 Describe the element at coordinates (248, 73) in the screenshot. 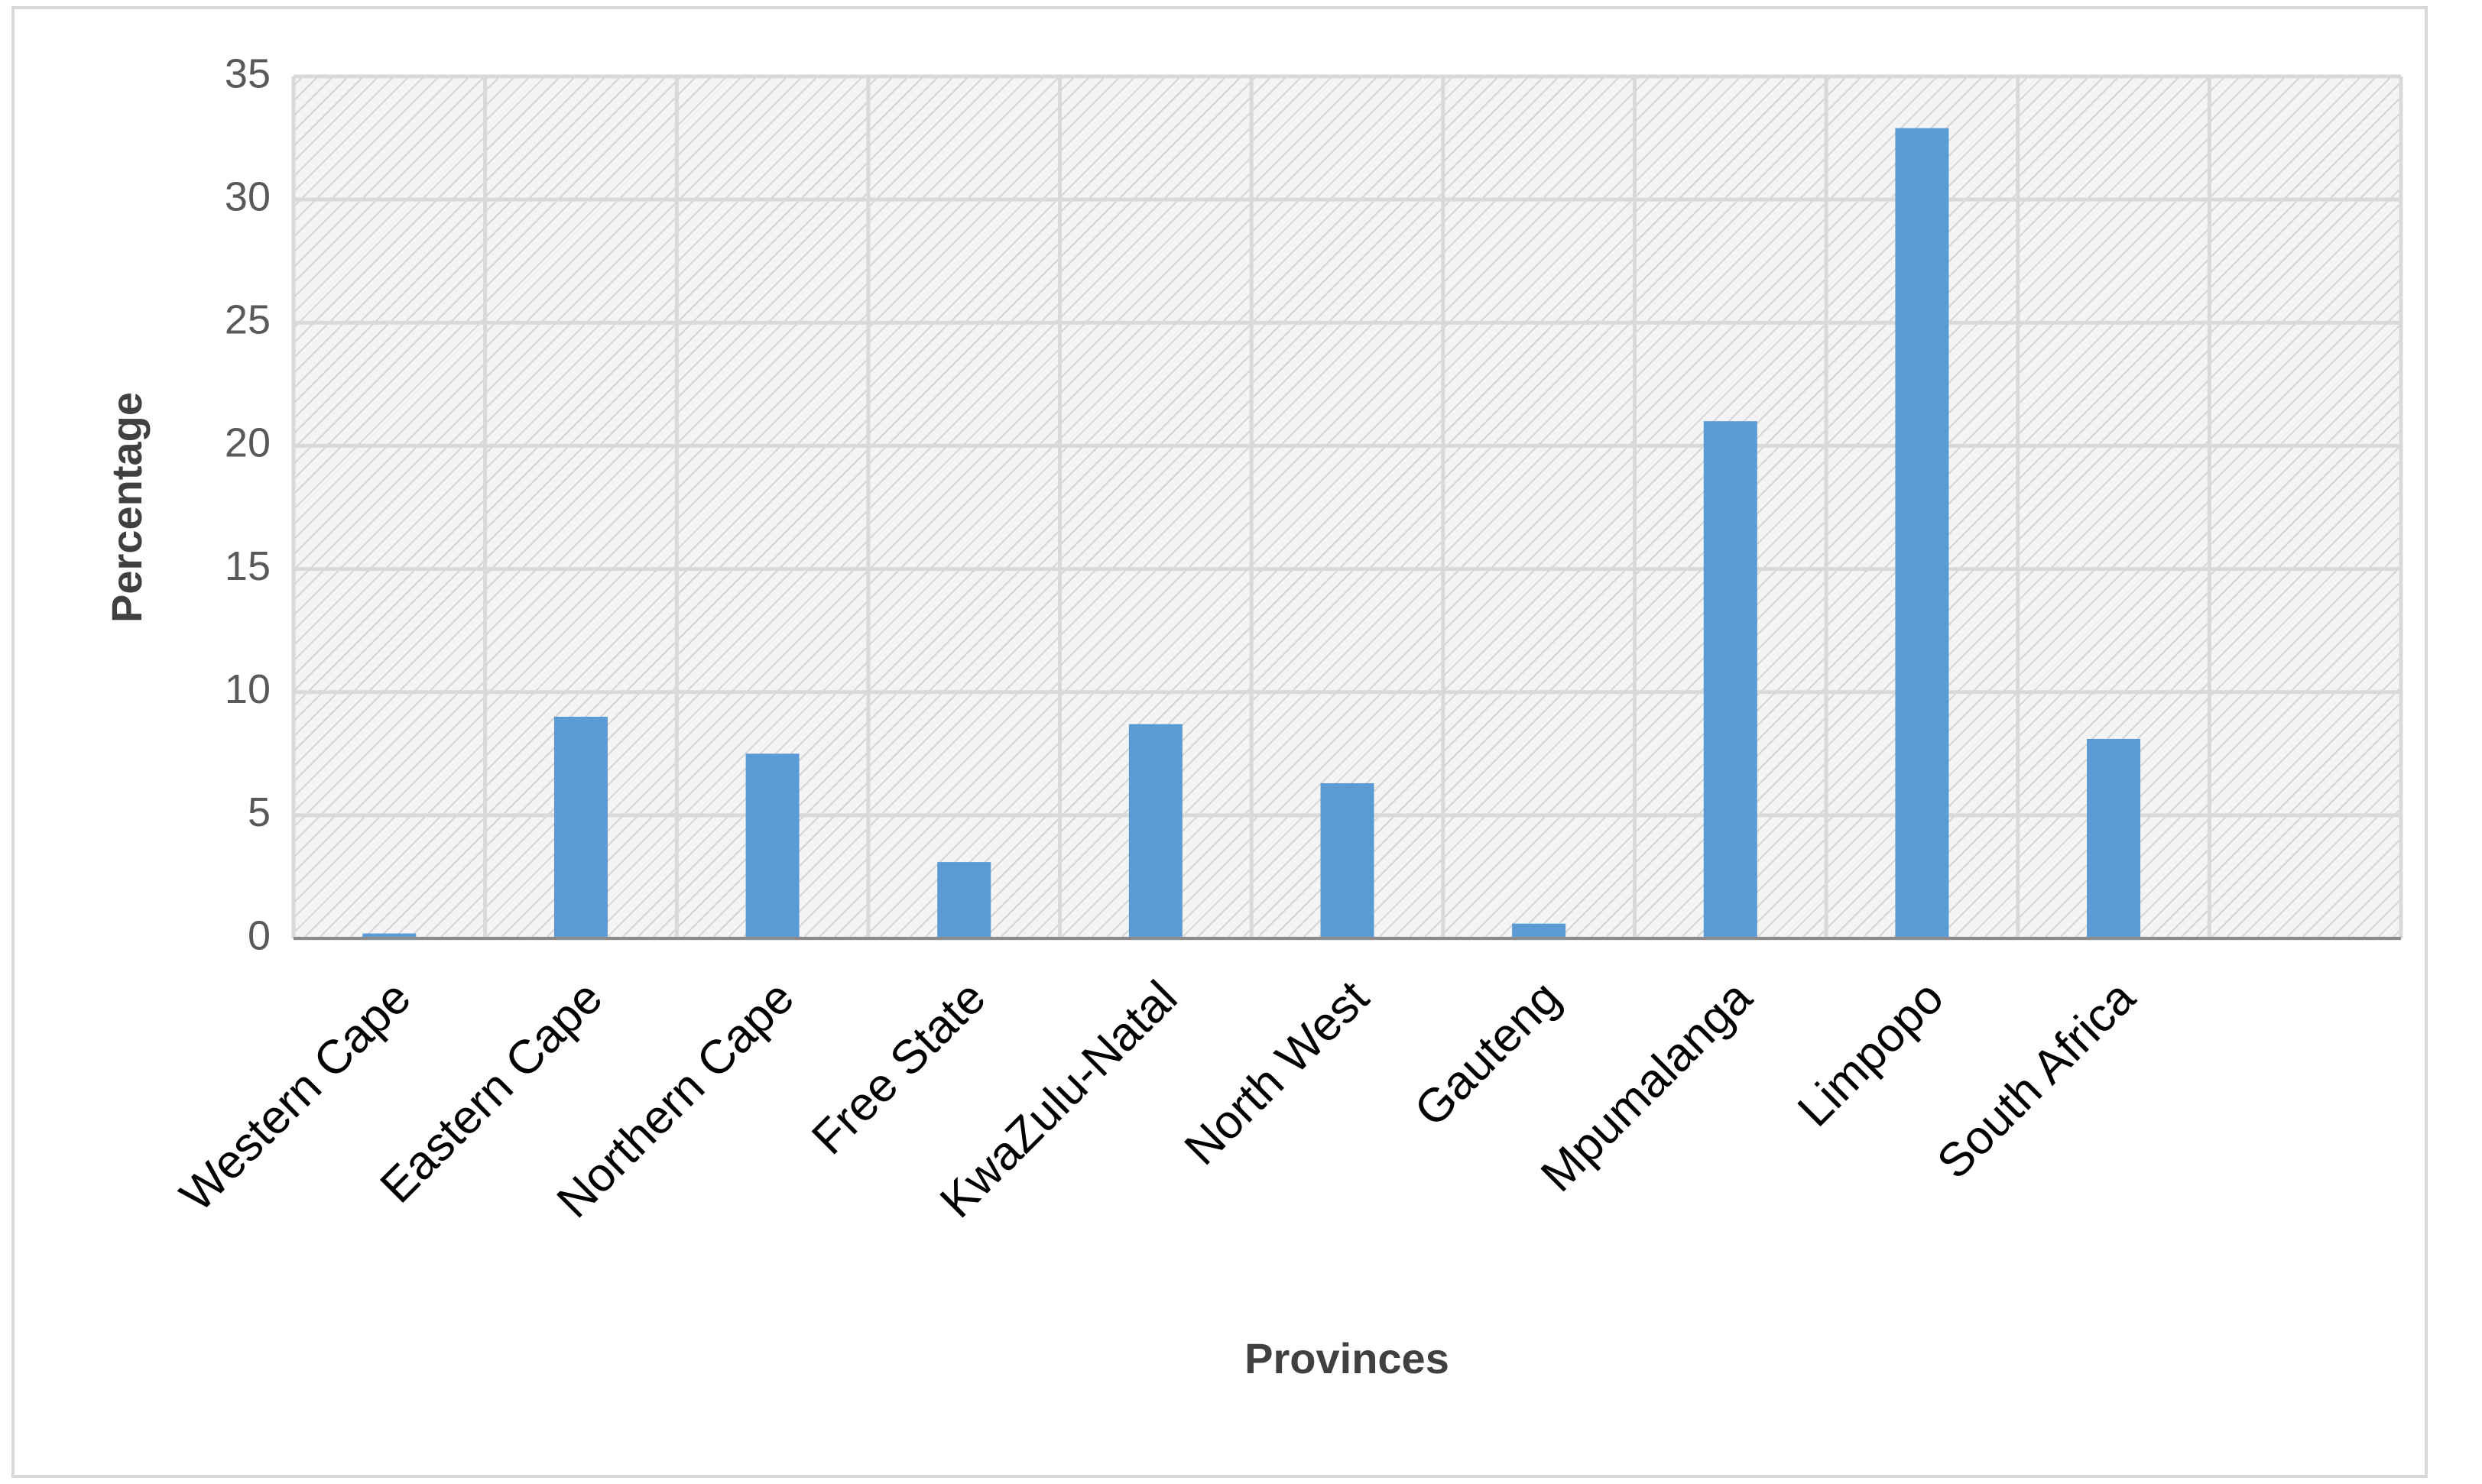

I see `y-tick-label: 35` at that location.